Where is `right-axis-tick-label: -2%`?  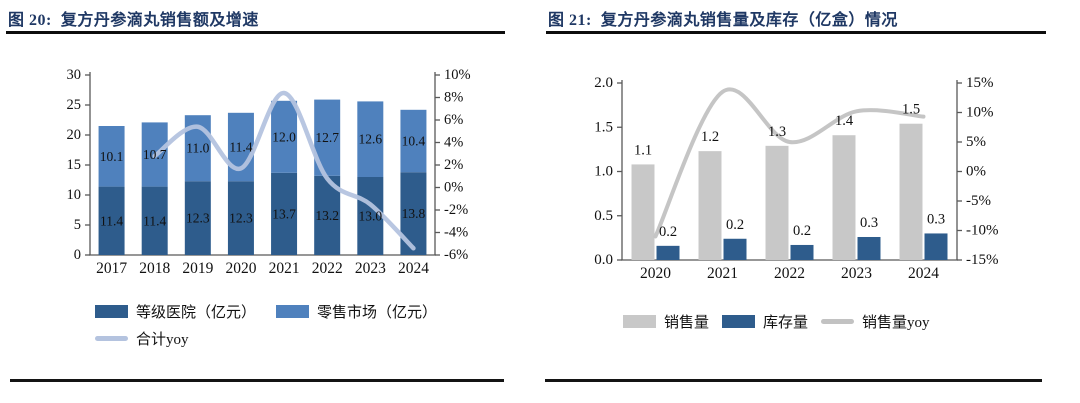 right-axis-tick-label: -2% is located at coordinates (456, 210).